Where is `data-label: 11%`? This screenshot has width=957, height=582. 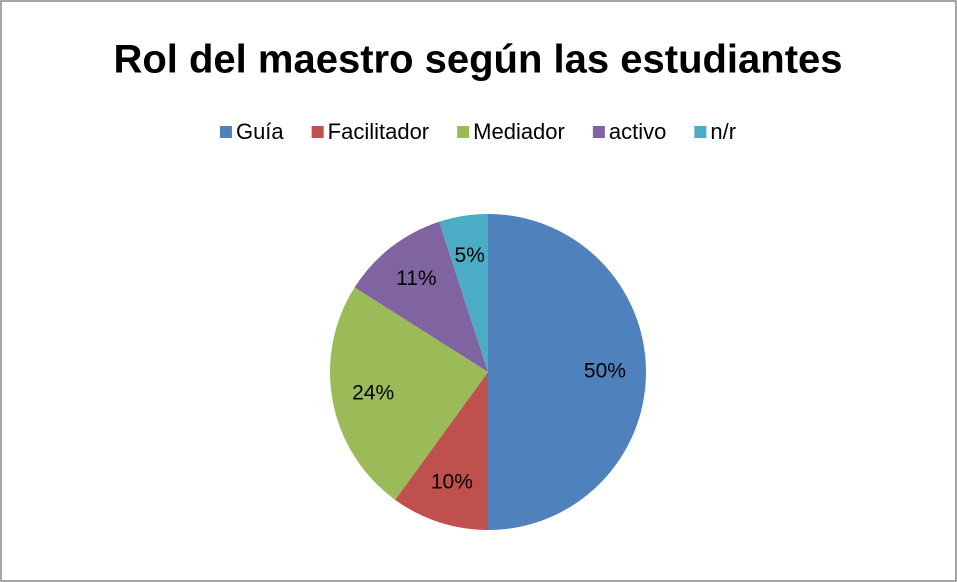
data-label: 11% is located at coordinates (416, 278).